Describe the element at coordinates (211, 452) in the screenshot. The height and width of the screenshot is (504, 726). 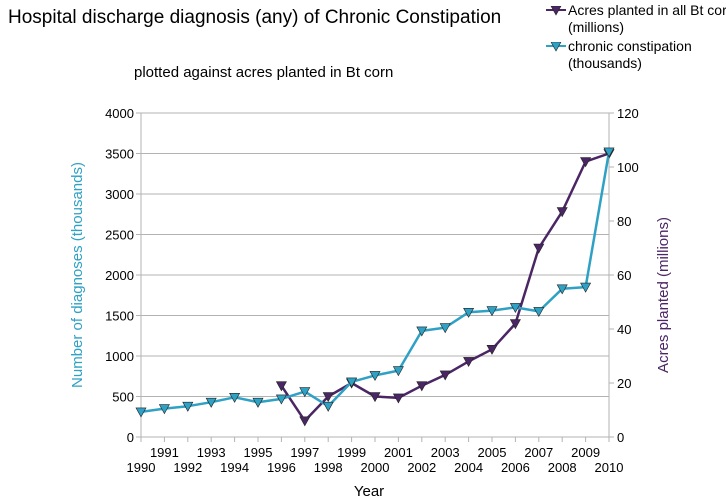
I see `x-tick-label: 1993` at that location.